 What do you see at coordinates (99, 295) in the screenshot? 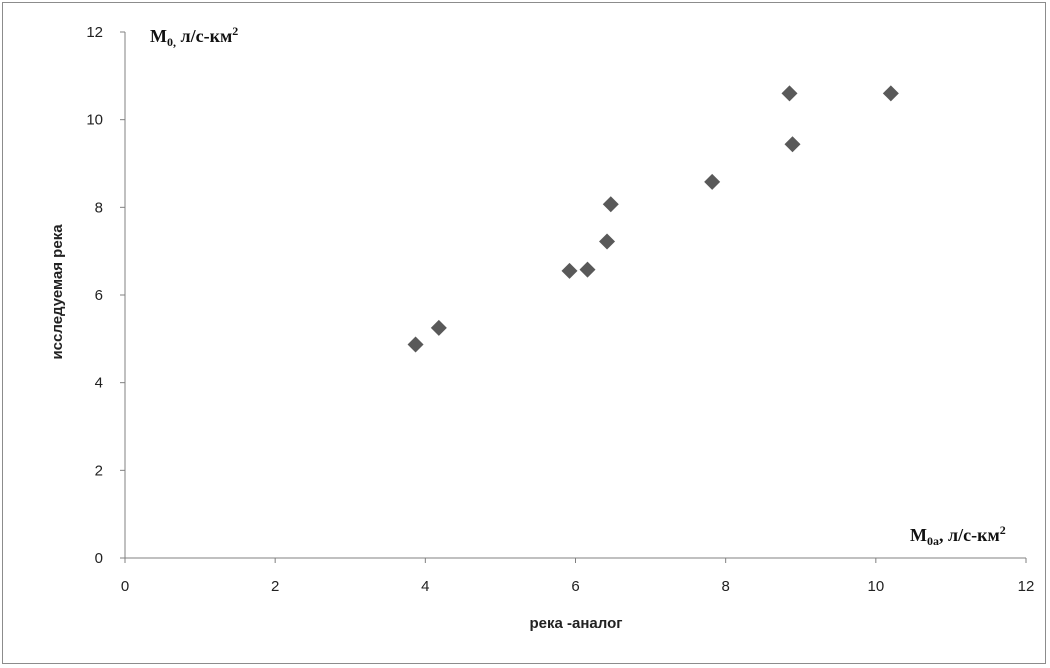
I see `y-tick-label: 6` at bounding box center [99, 295].